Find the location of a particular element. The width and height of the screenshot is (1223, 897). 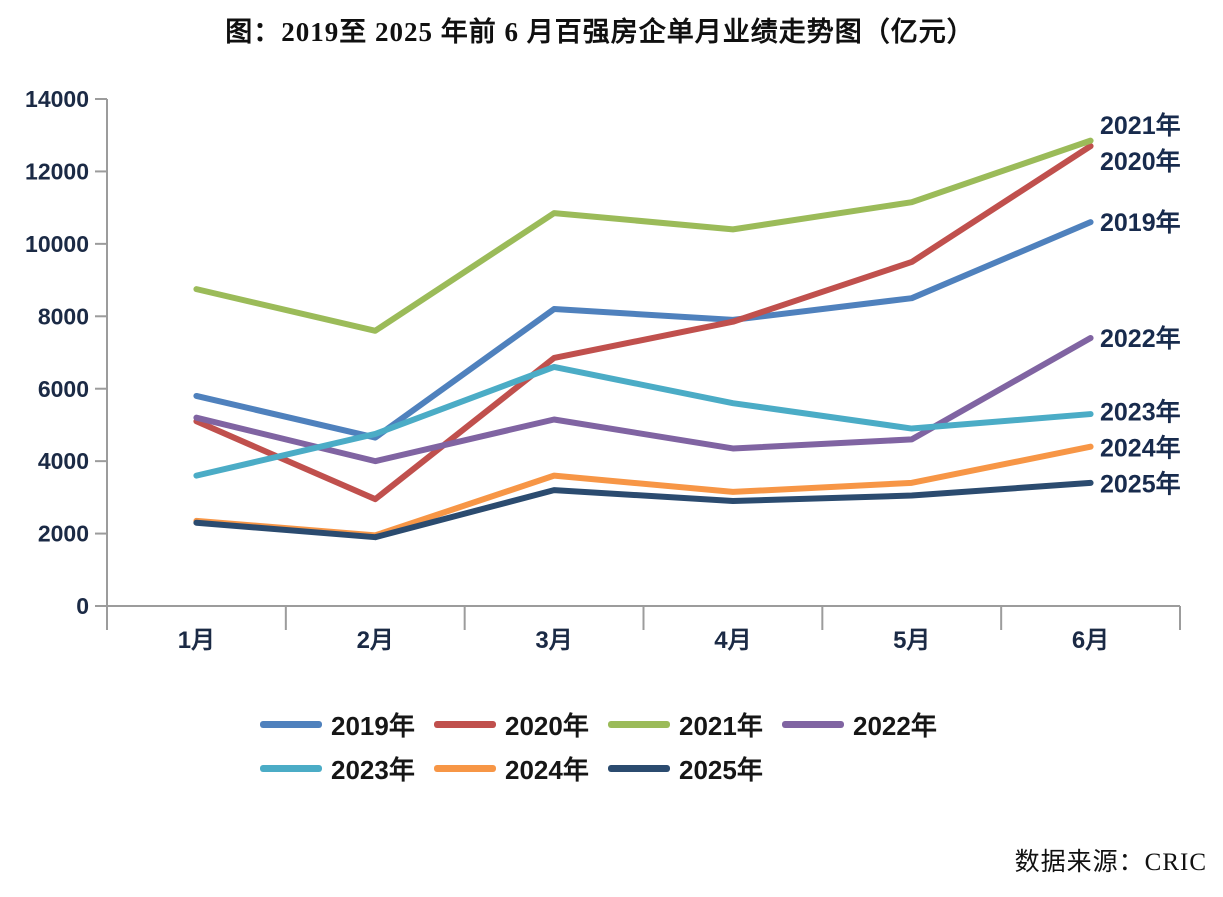

series-end-label-2019年: 2019年 is located at coordinates (1140, 222).